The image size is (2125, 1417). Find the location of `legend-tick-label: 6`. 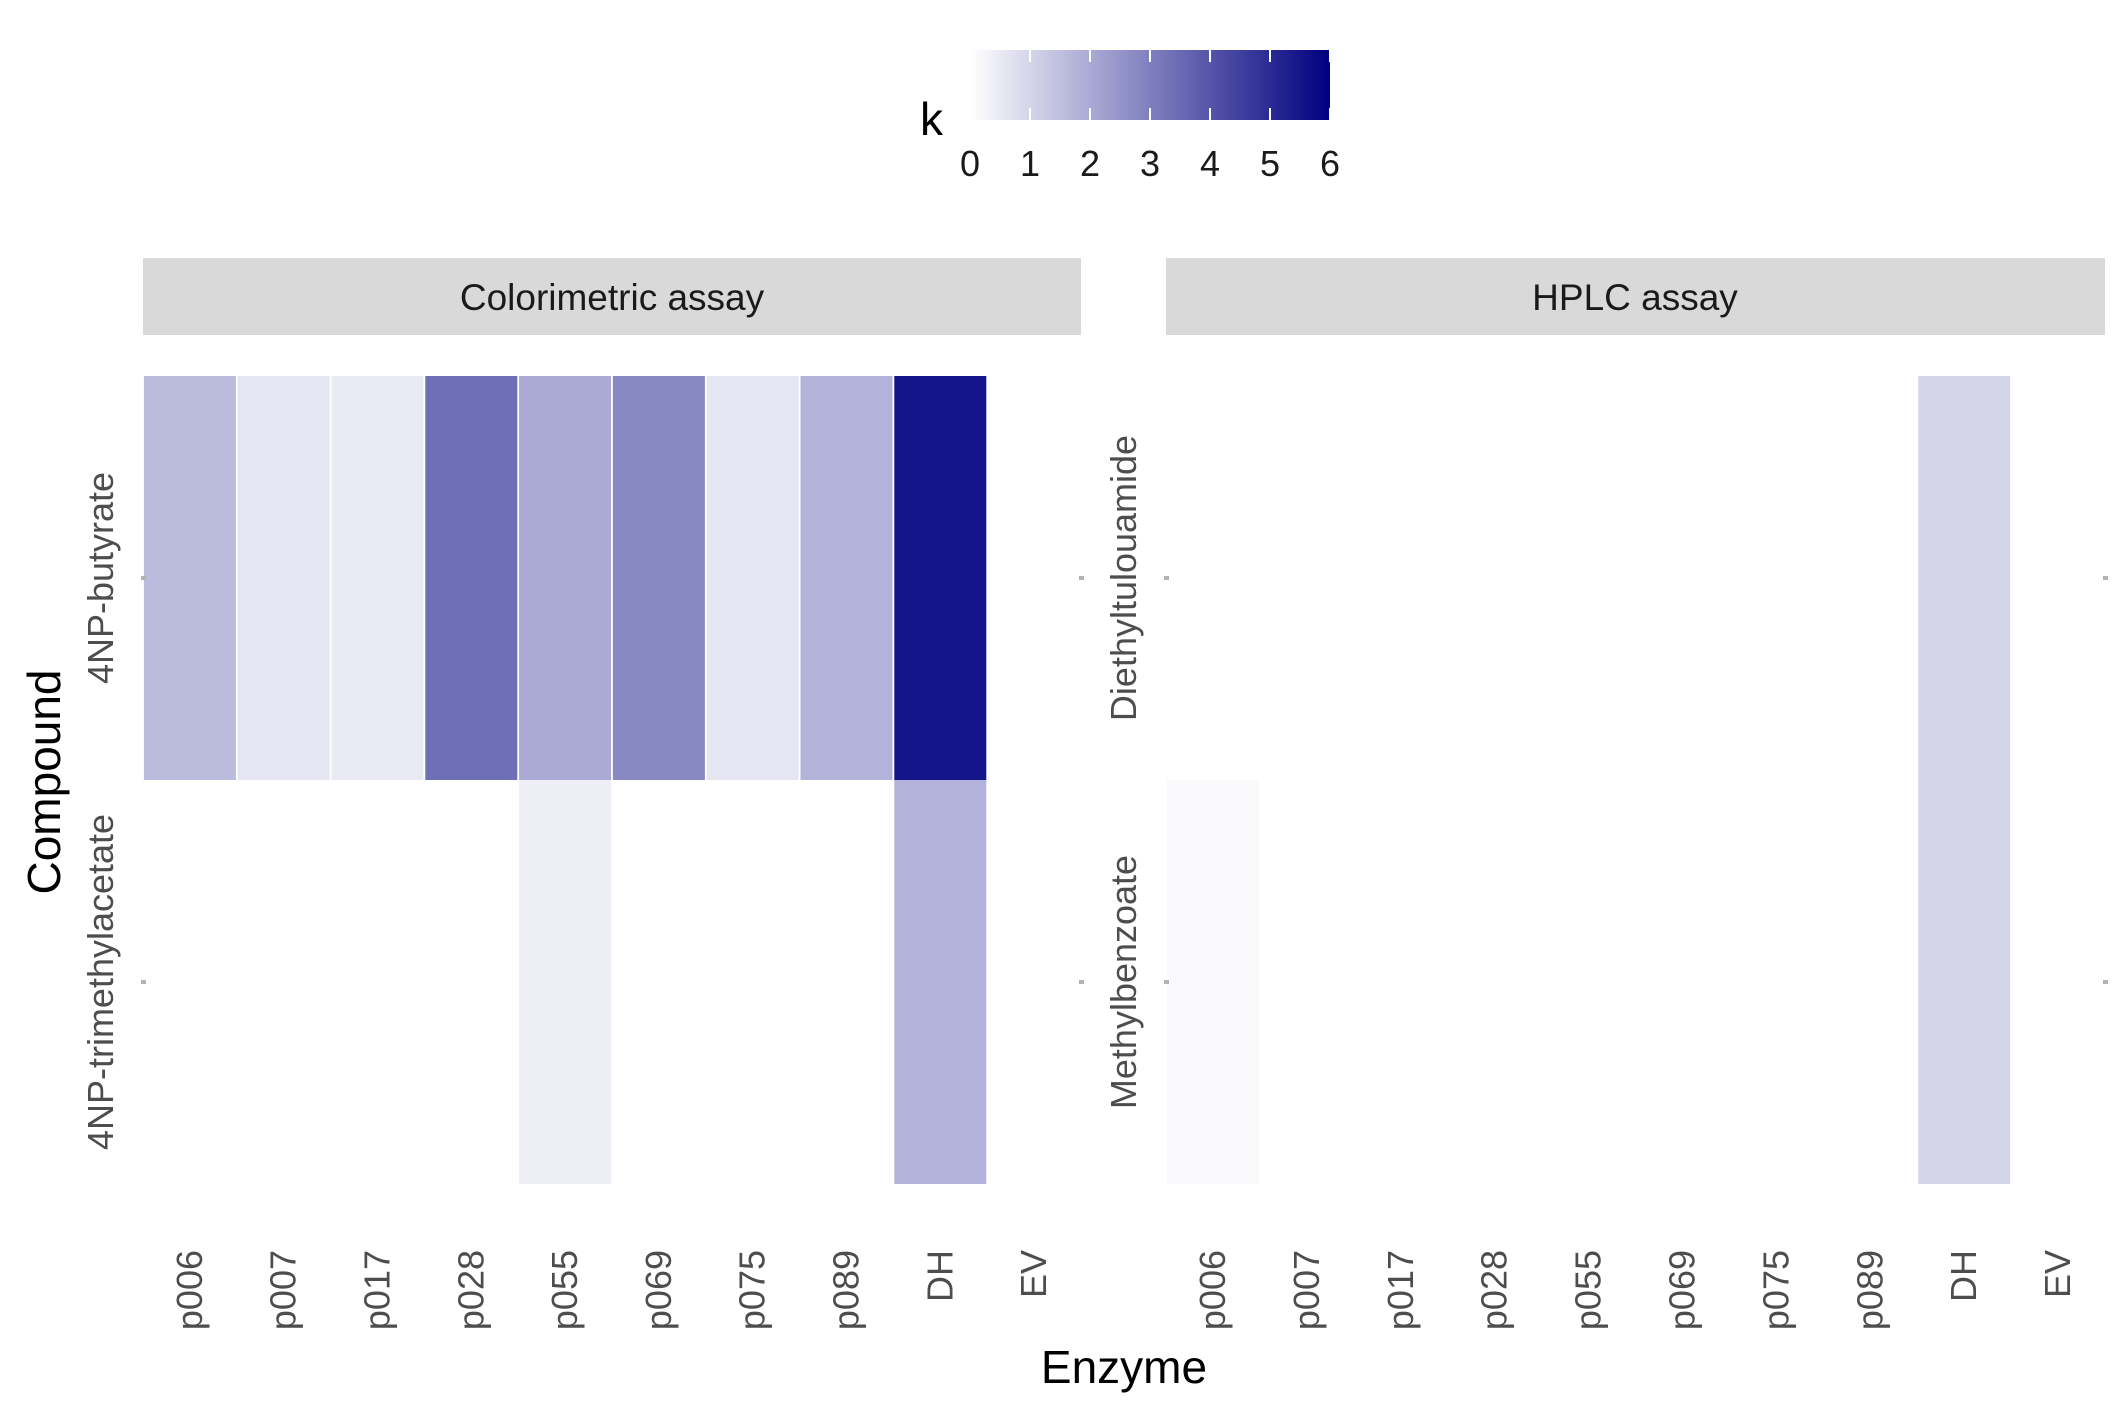

legend-tick-label: 6 is located at coordinates (1330, 163).